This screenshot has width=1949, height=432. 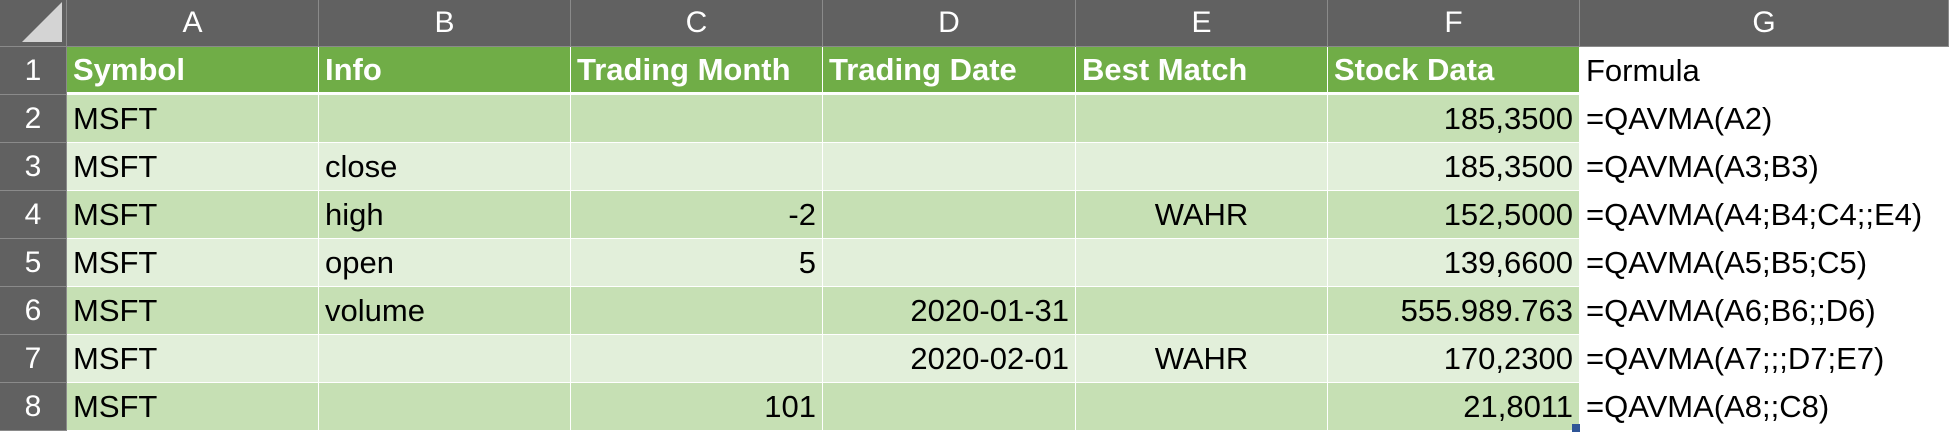 What do you see at coordinates (1764, 263) in the screenshot?
I see `cell-formula: =QAVMA(A5;B5;C5)` at bounding box center [1764, 263].